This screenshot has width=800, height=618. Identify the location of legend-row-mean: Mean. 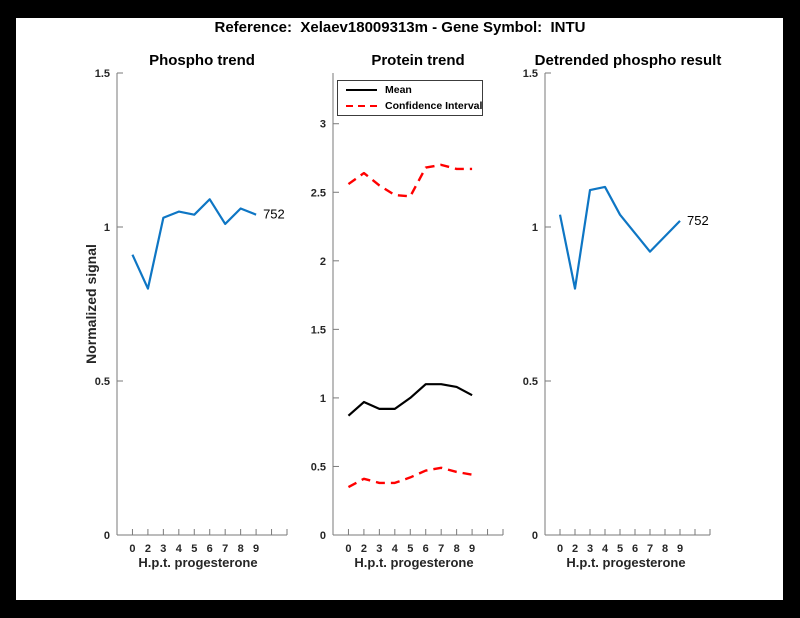
(410, 90).